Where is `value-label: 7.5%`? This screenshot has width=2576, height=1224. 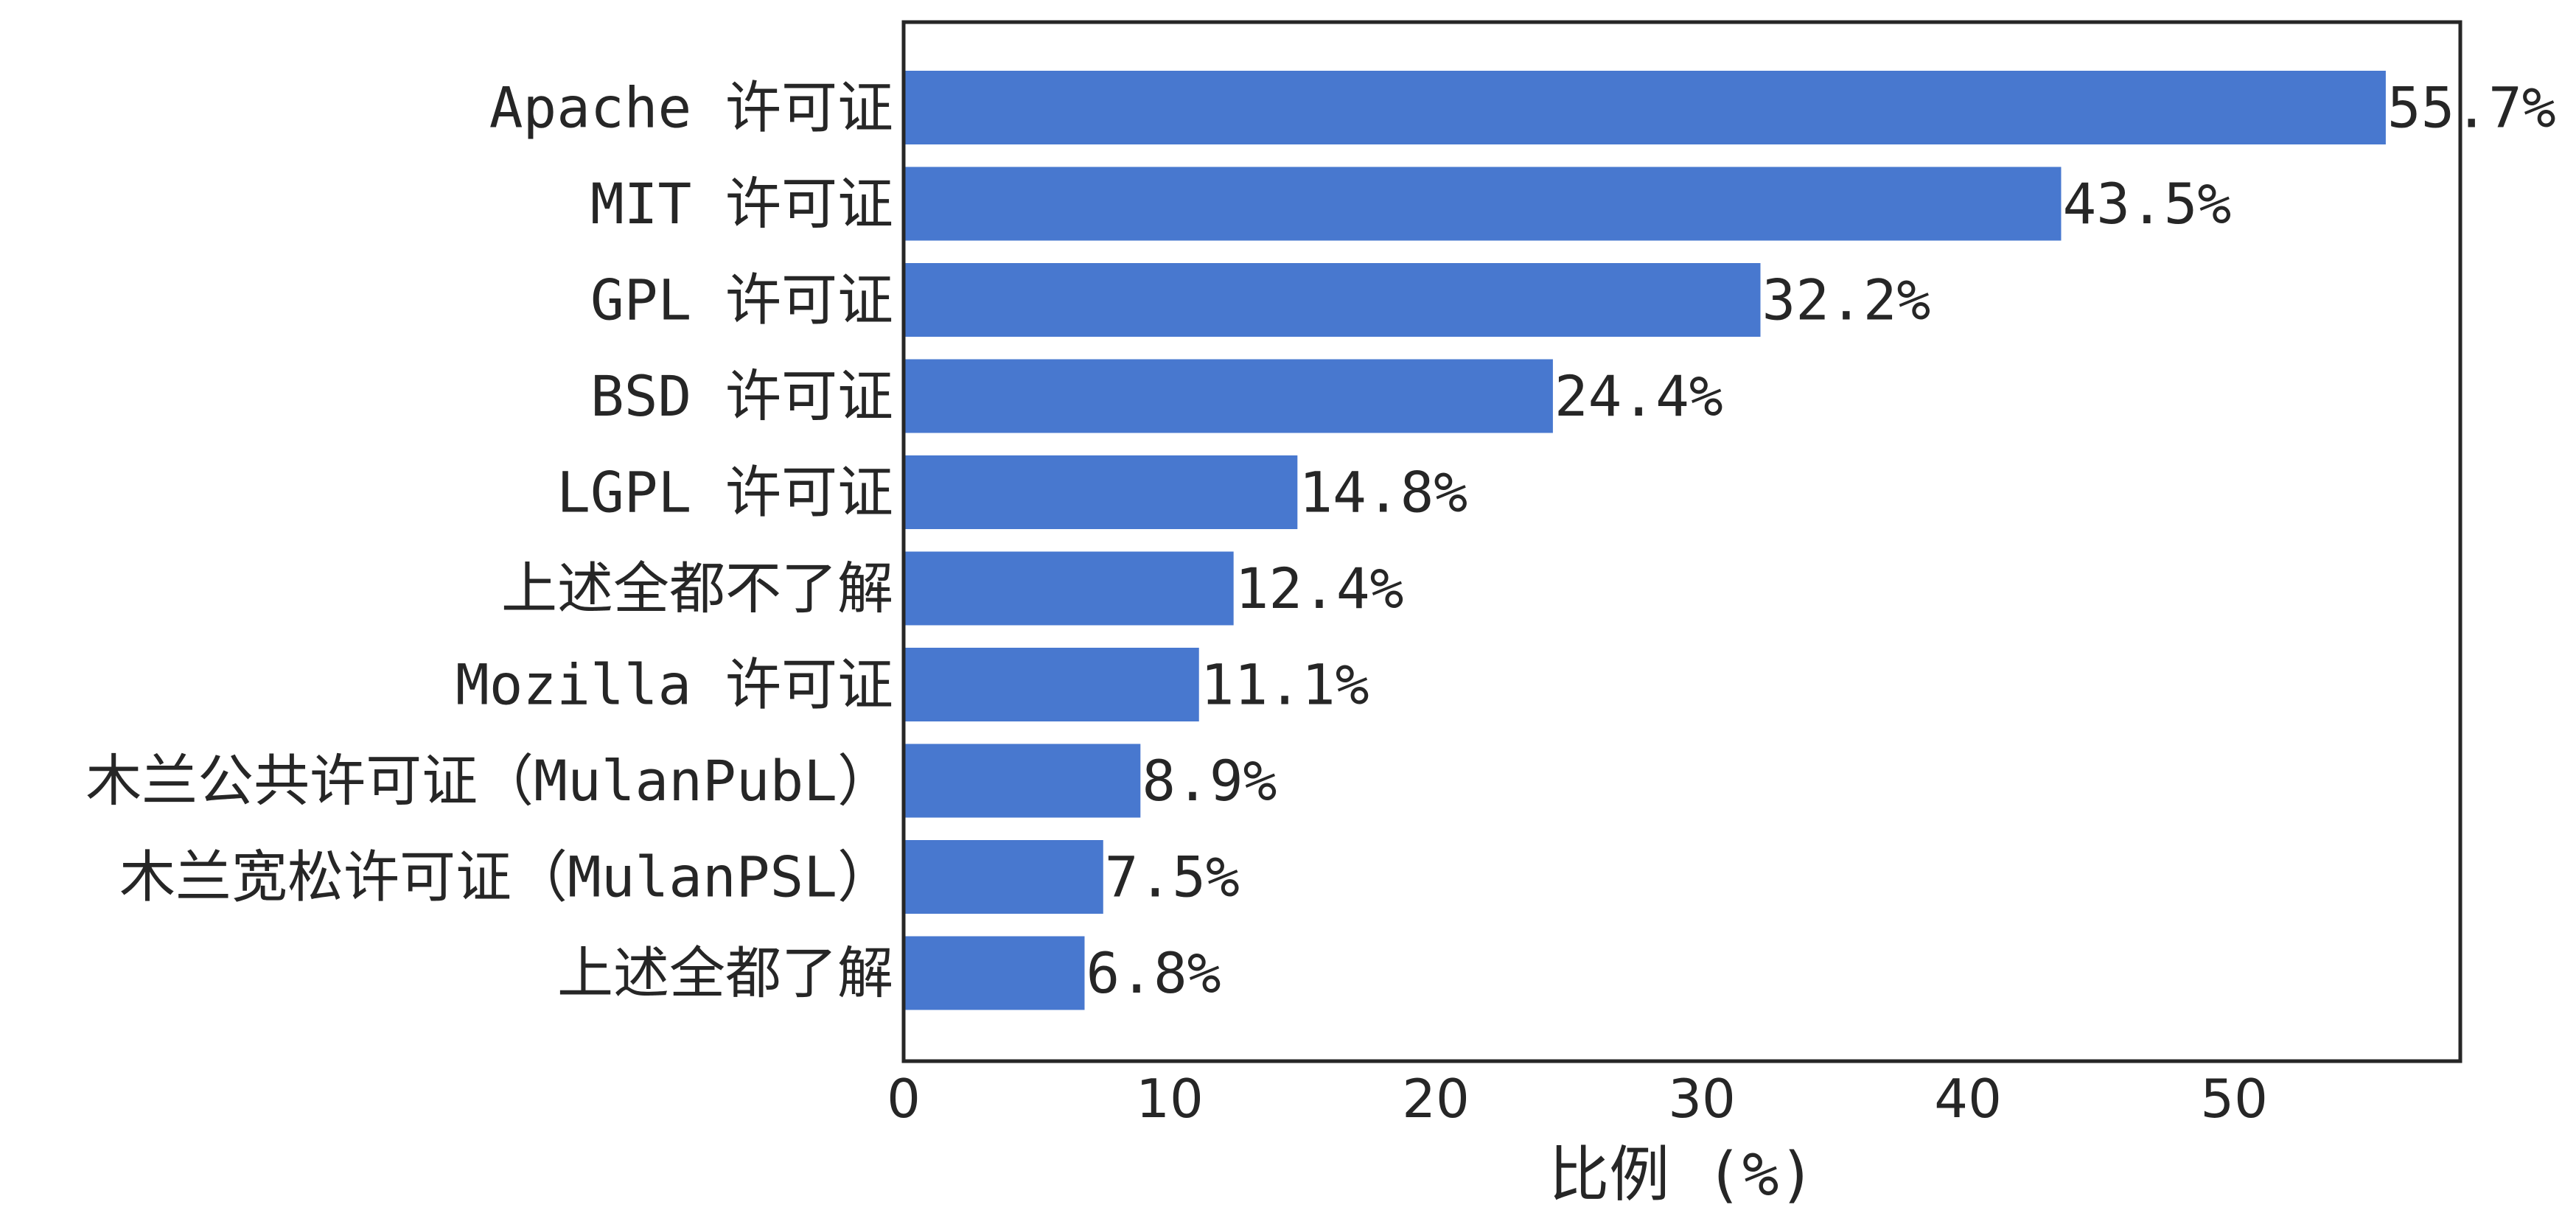 value-label: 7.5% is located at coordinates (1172, 877).